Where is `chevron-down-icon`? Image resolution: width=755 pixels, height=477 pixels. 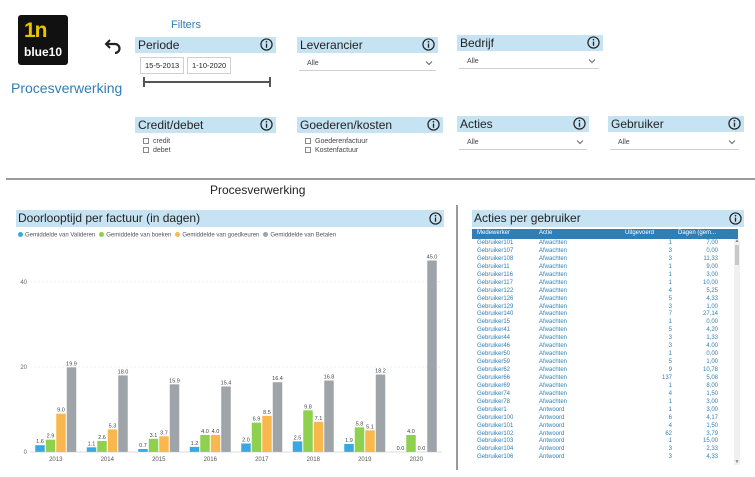
chevron-down-icon is located at coordinates (592, 61).